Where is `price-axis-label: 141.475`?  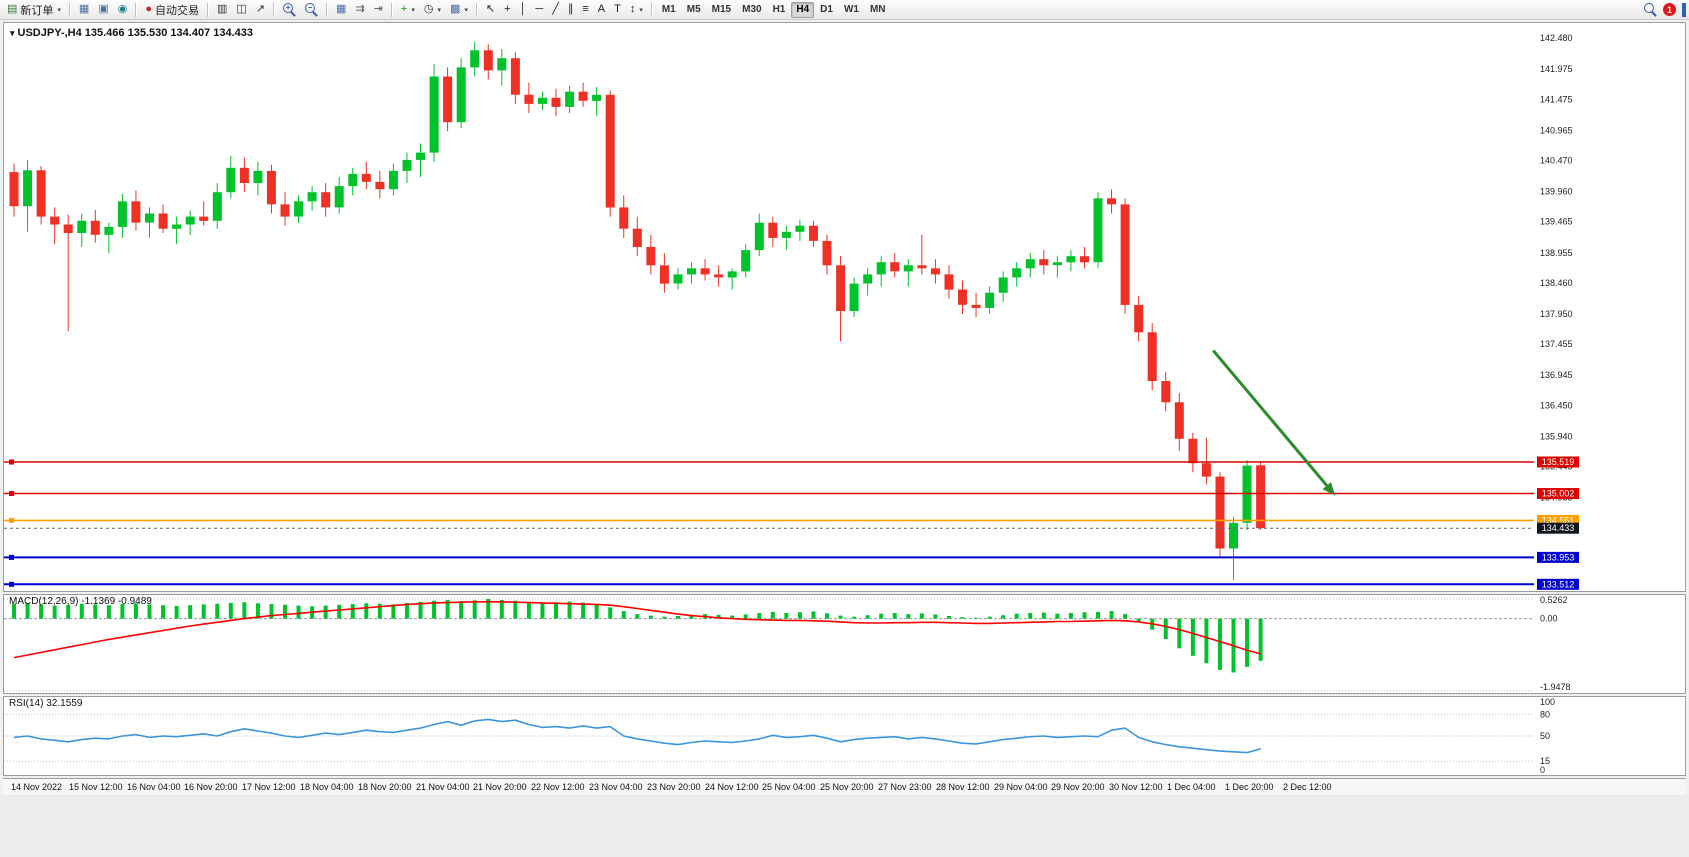 price-axis-label: 141.475 is located at coordinates (1556, 99).